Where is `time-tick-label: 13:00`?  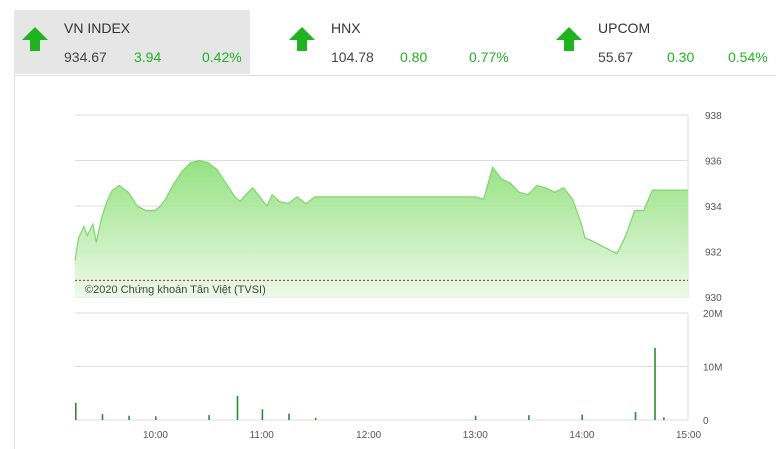 time-tick-label: 13:00 is located at coordinates (475, 435).